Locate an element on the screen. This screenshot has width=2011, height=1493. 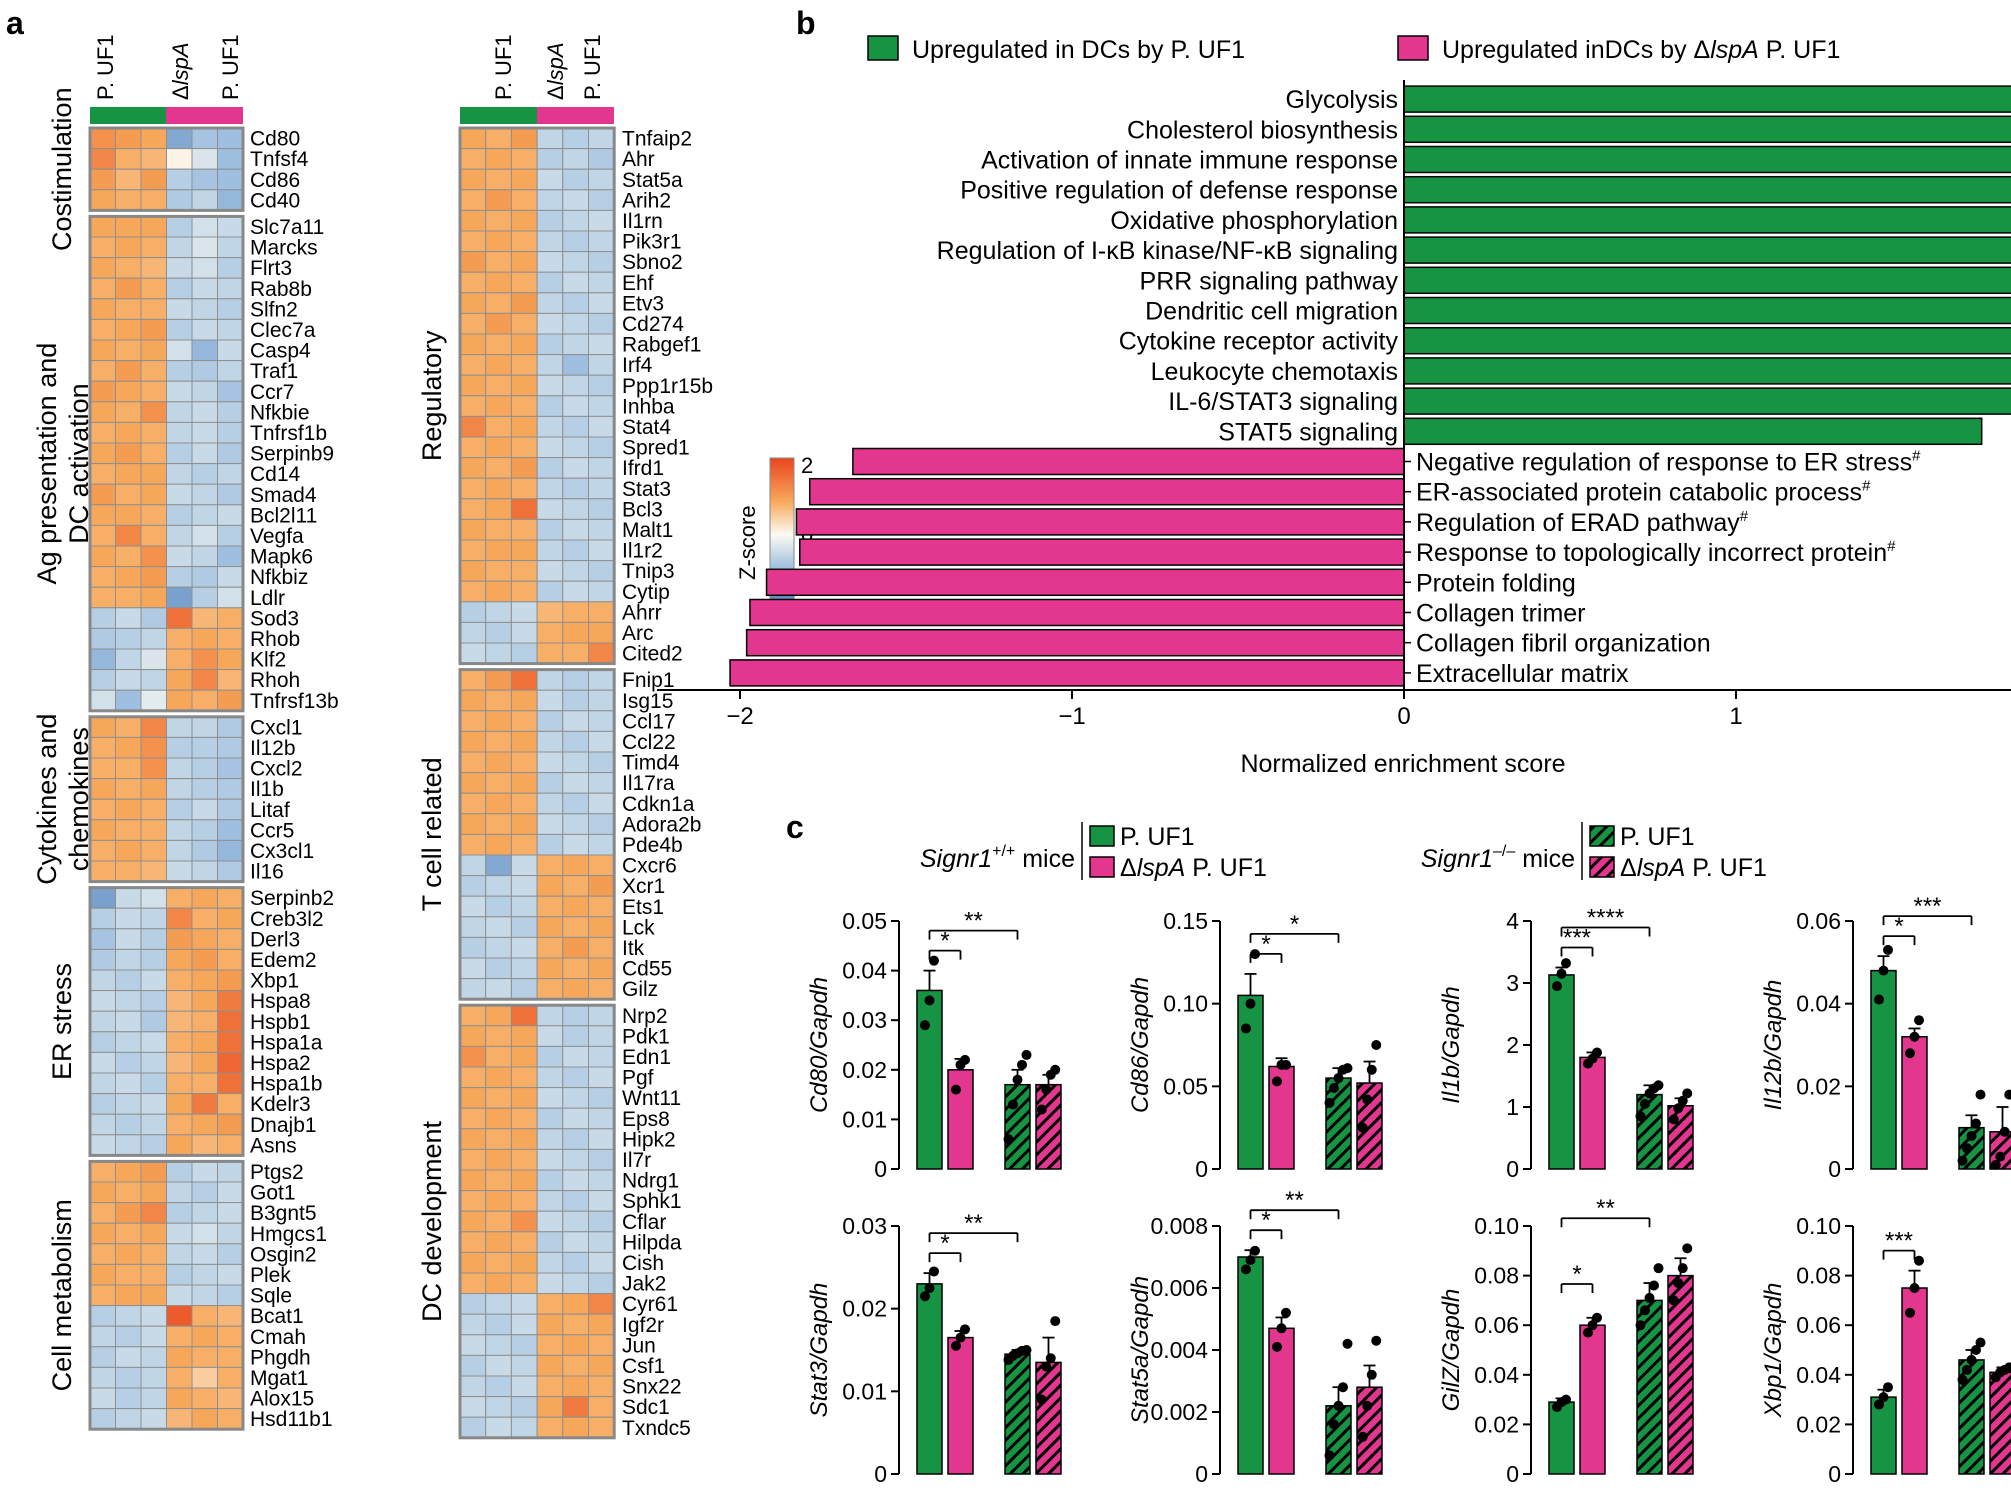
term-label: Activation of innate immune response is located at coordinates (1189, 161).